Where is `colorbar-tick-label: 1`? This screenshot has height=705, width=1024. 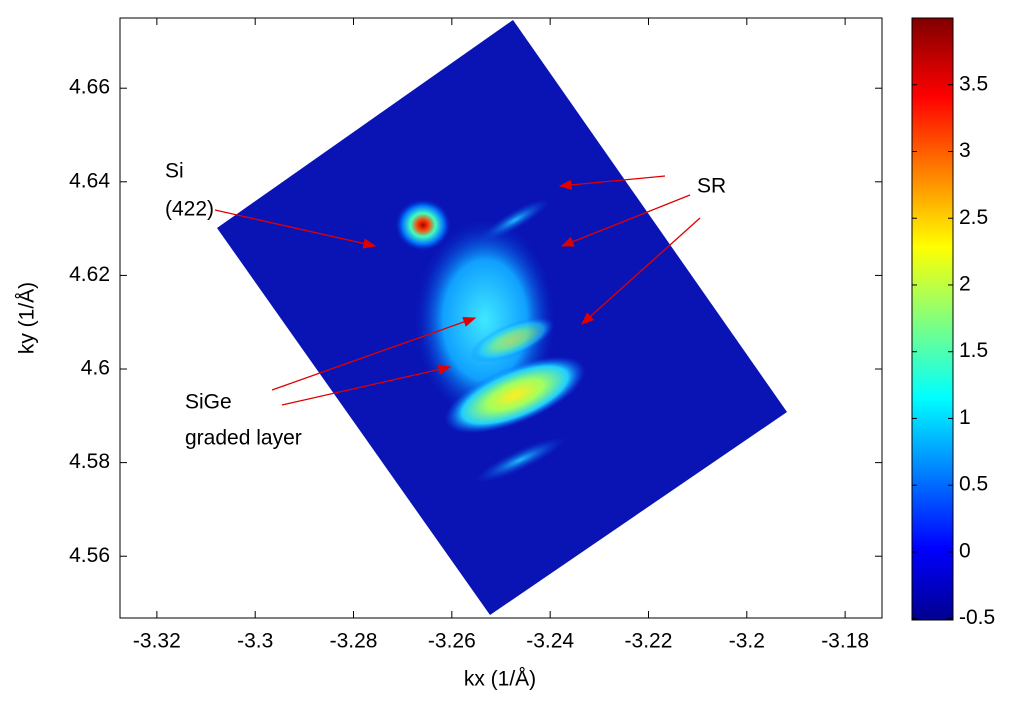 colorbar-tick-label: 1 is located at coordinates (965, 417).